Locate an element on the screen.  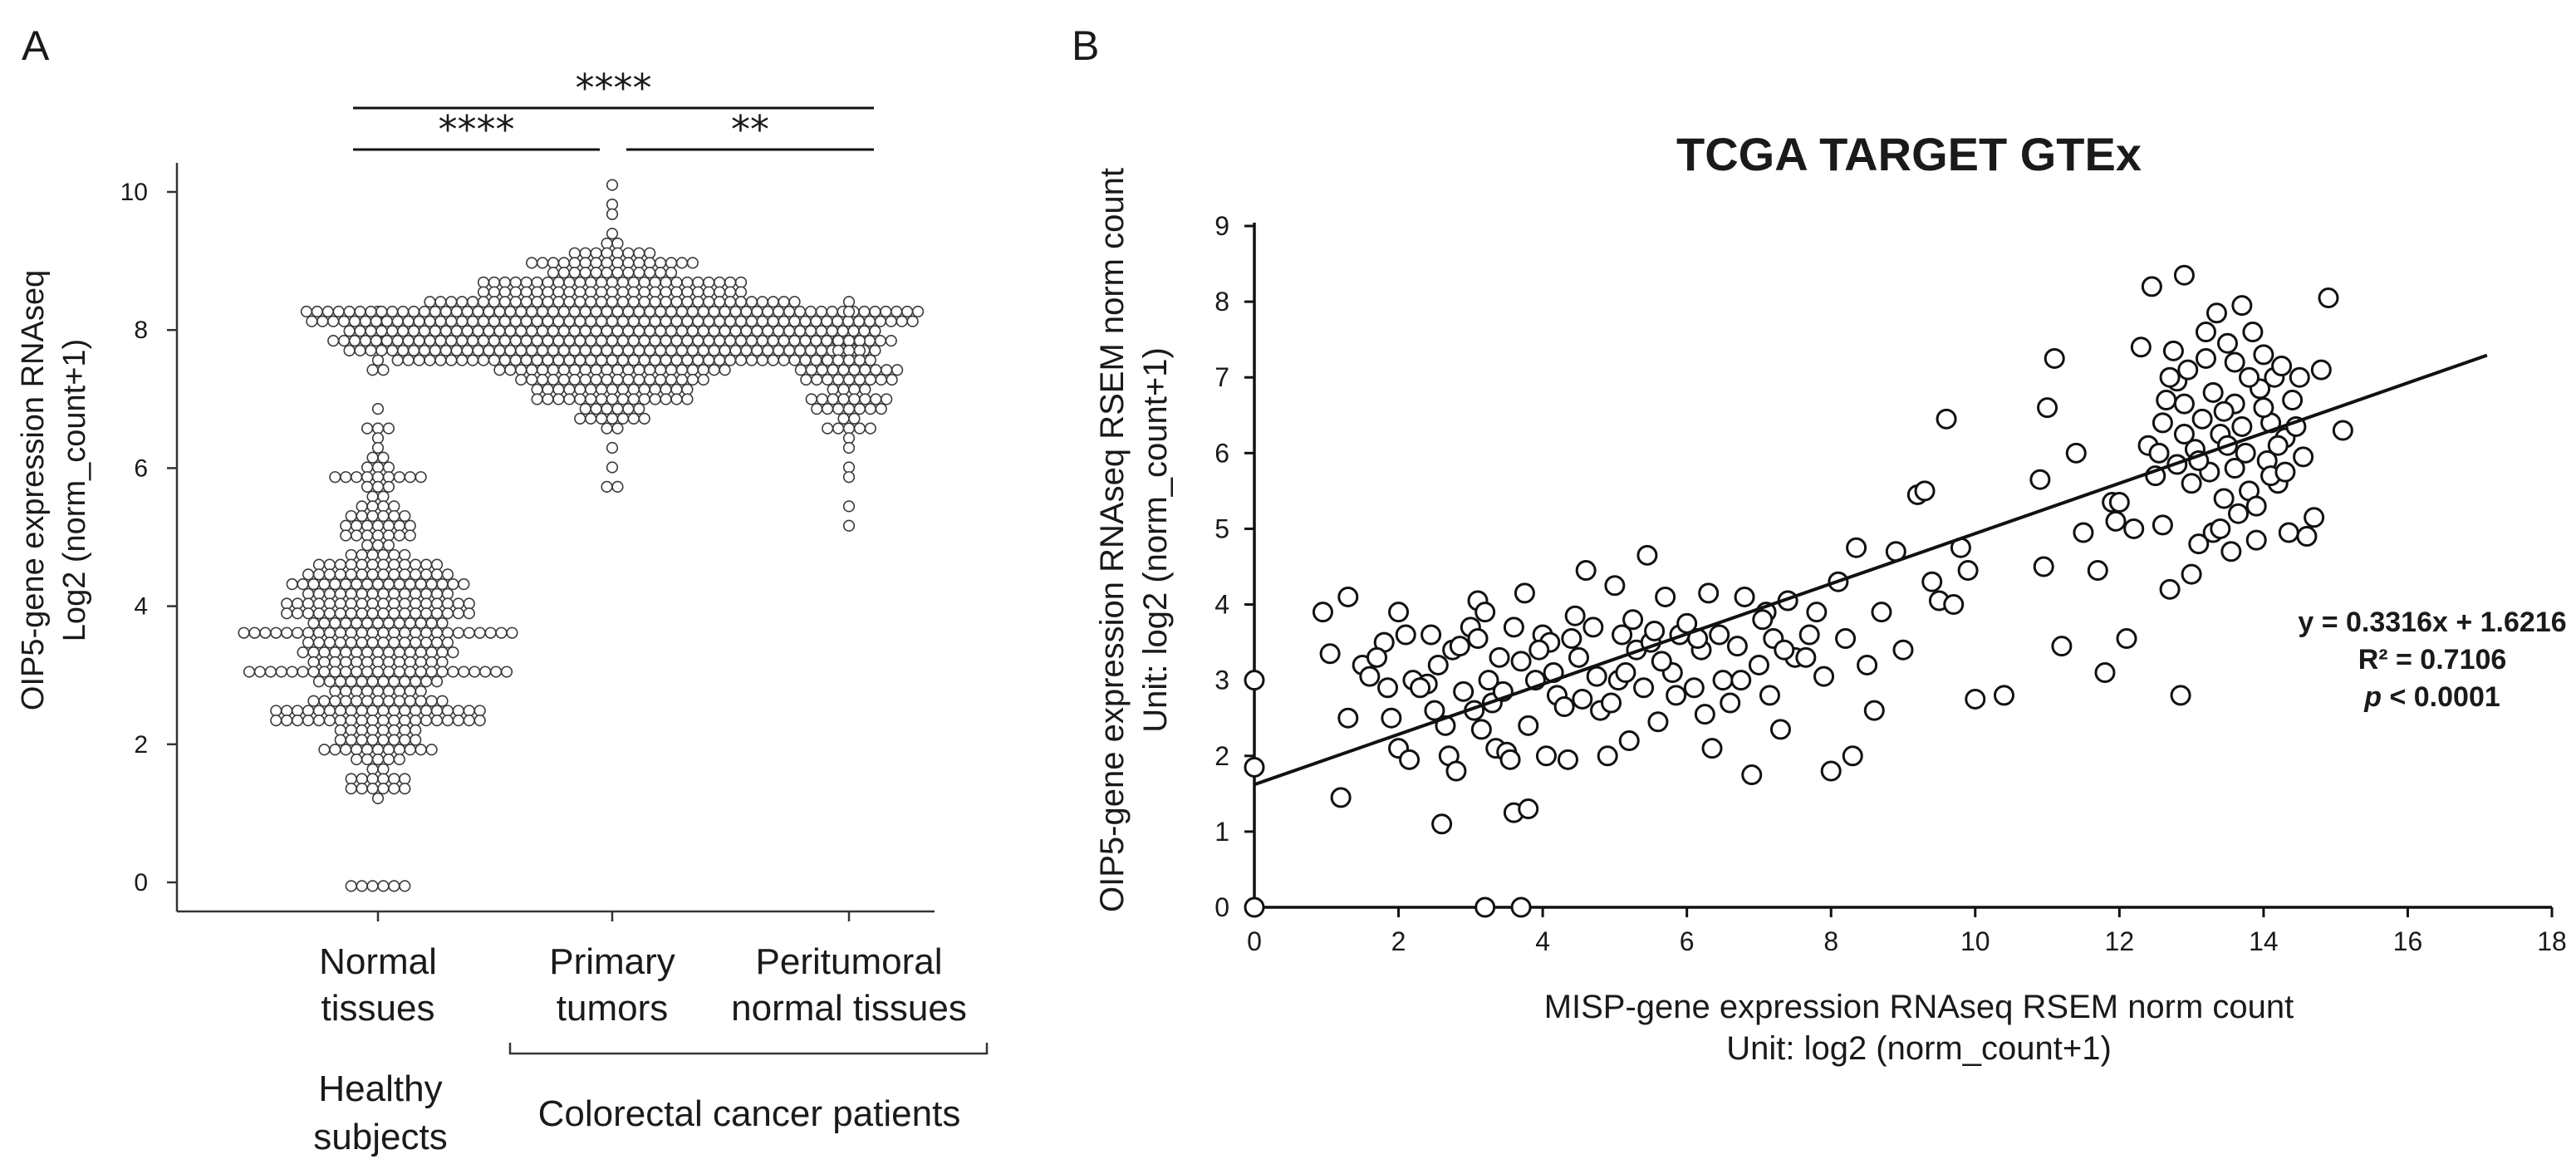
panel-b-ytick-label: 6 is located at coordinates (1221, 453).